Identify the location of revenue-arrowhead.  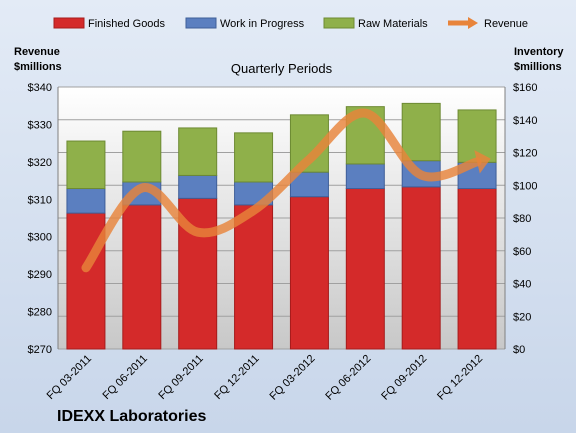
(482, 162).